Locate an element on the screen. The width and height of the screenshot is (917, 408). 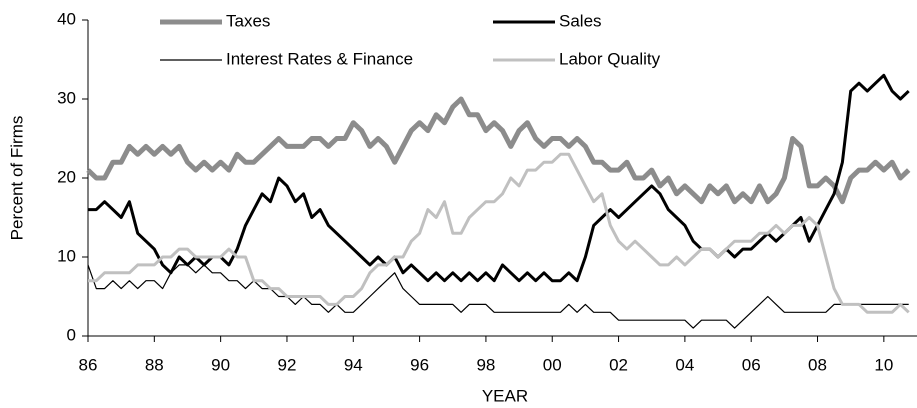
x-tick-label: 88 is located at coordinates (154, 364).